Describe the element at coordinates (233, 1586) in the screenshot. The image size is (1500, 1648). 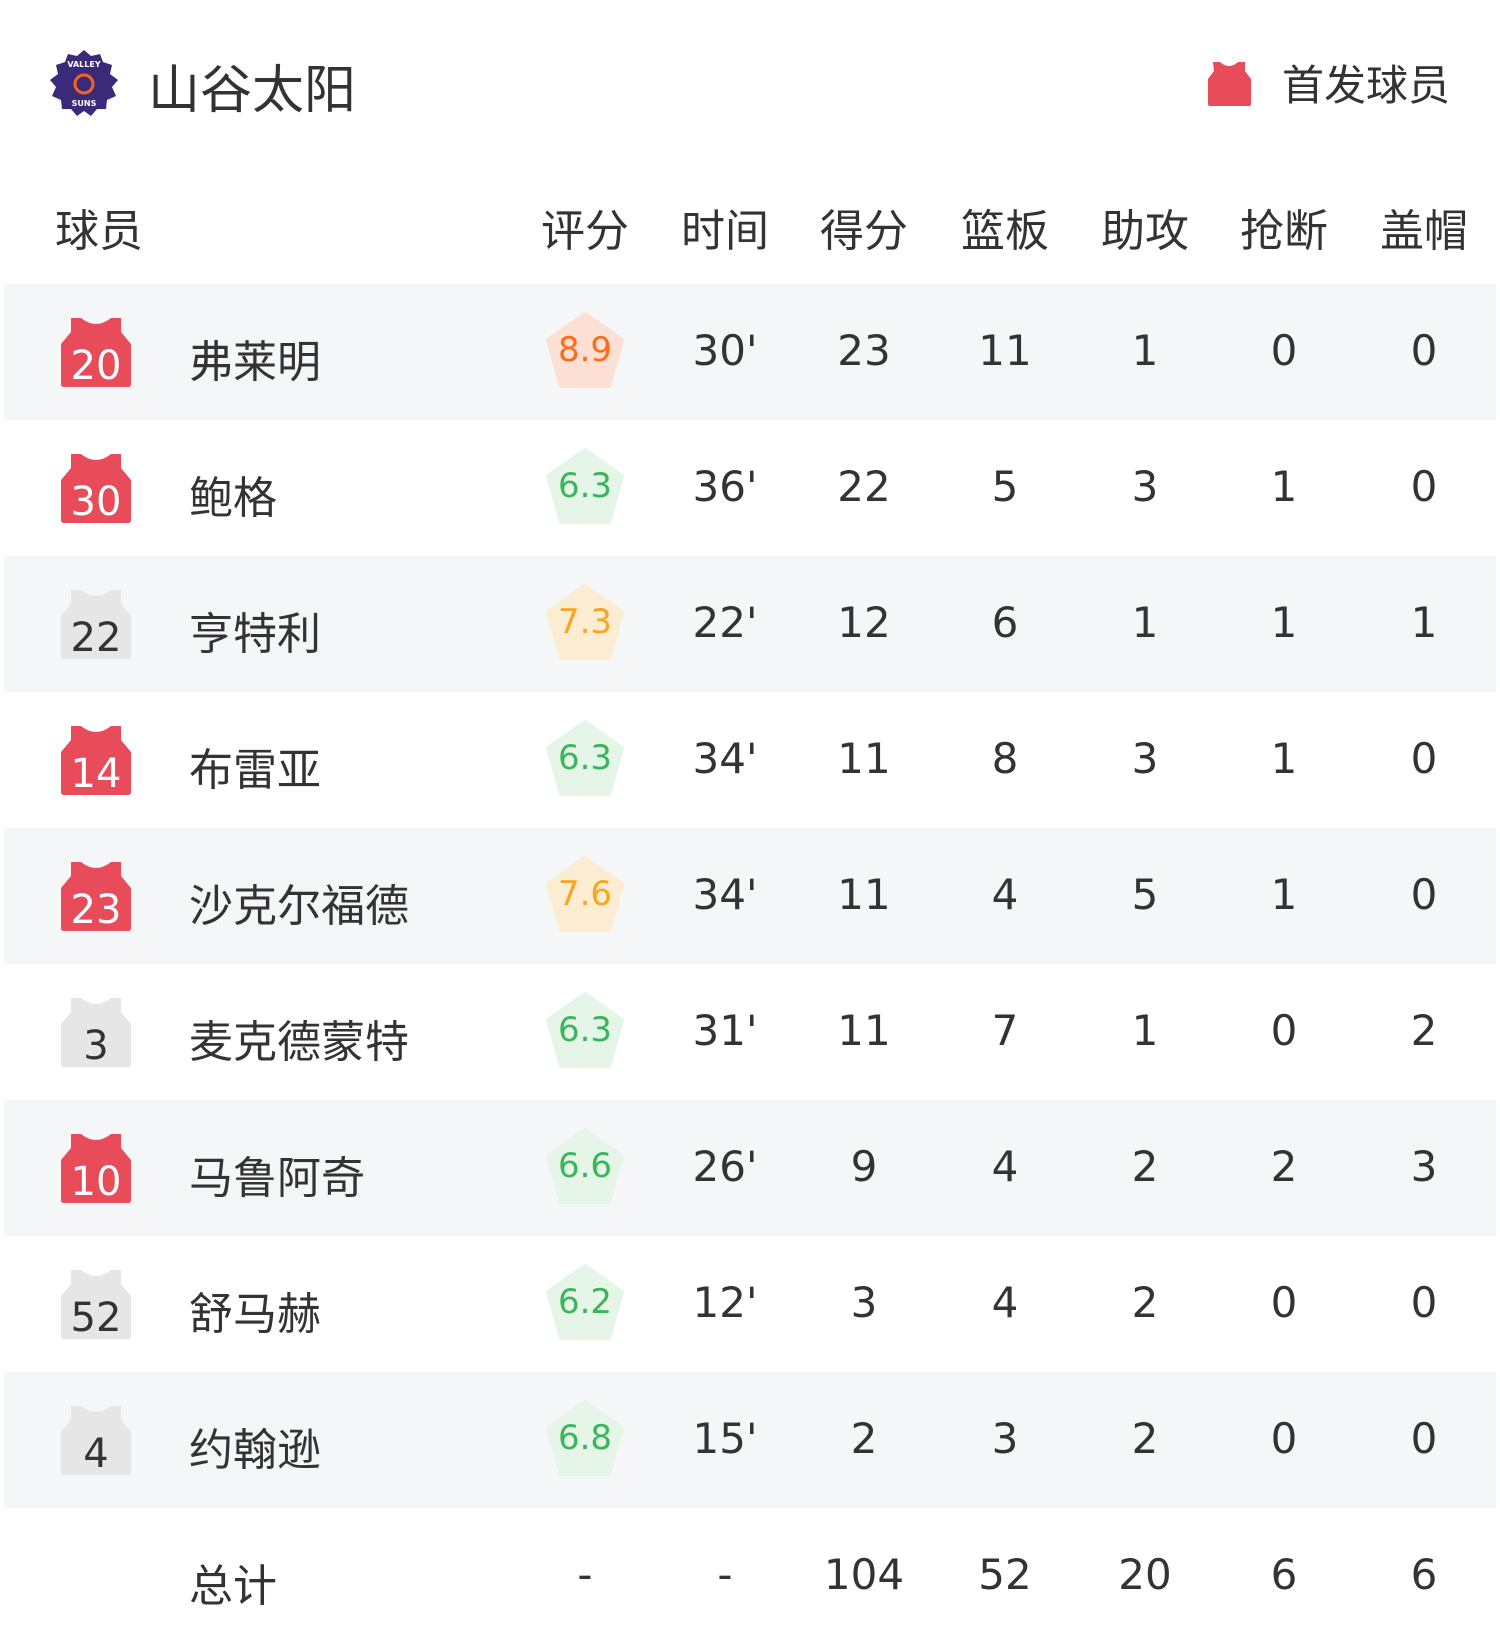
I see `totals-label: 总计` at that location.